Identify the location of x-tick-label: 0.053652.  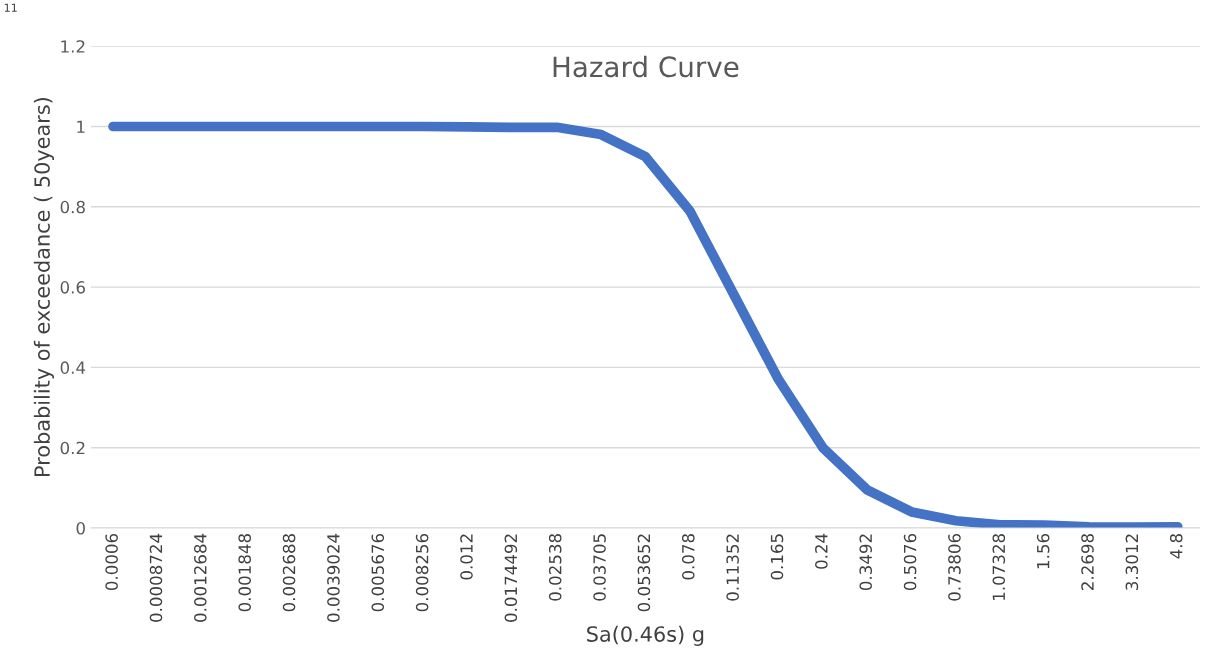
(644, 573).